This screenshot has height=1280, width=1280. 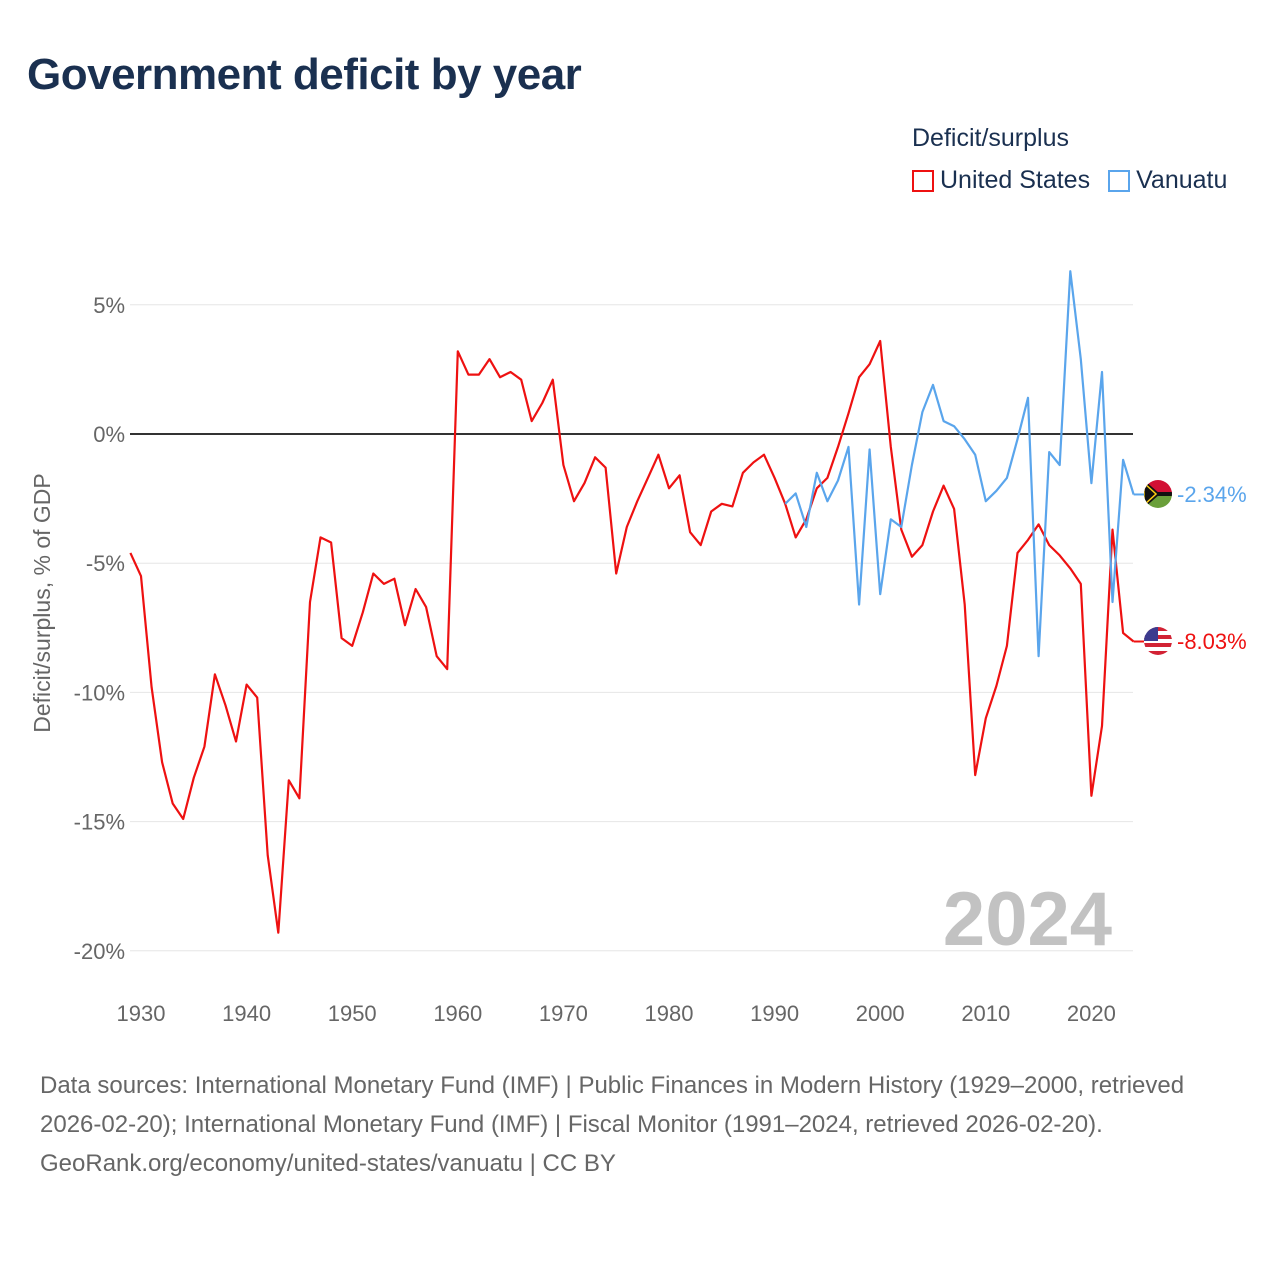 I want to click on legend-item-united-states: United States, so click(x=1001, y=180).